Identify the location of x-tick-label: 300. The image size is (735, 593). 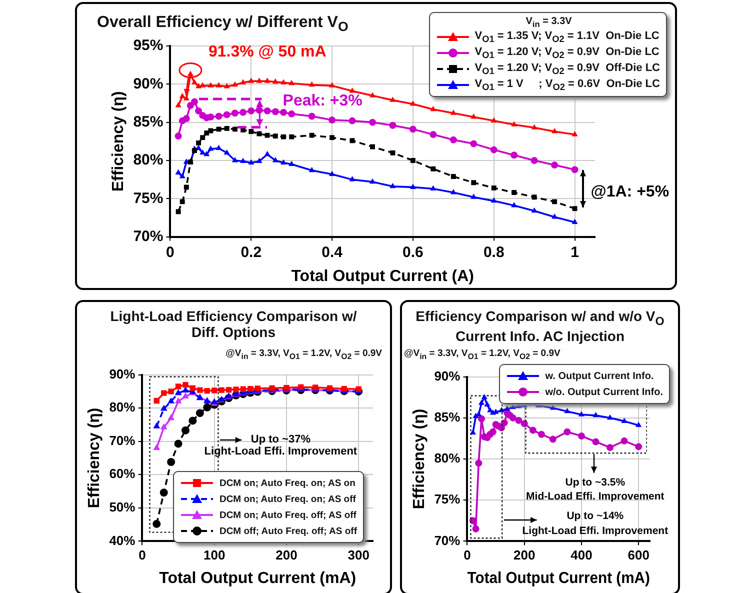
(359, 555).